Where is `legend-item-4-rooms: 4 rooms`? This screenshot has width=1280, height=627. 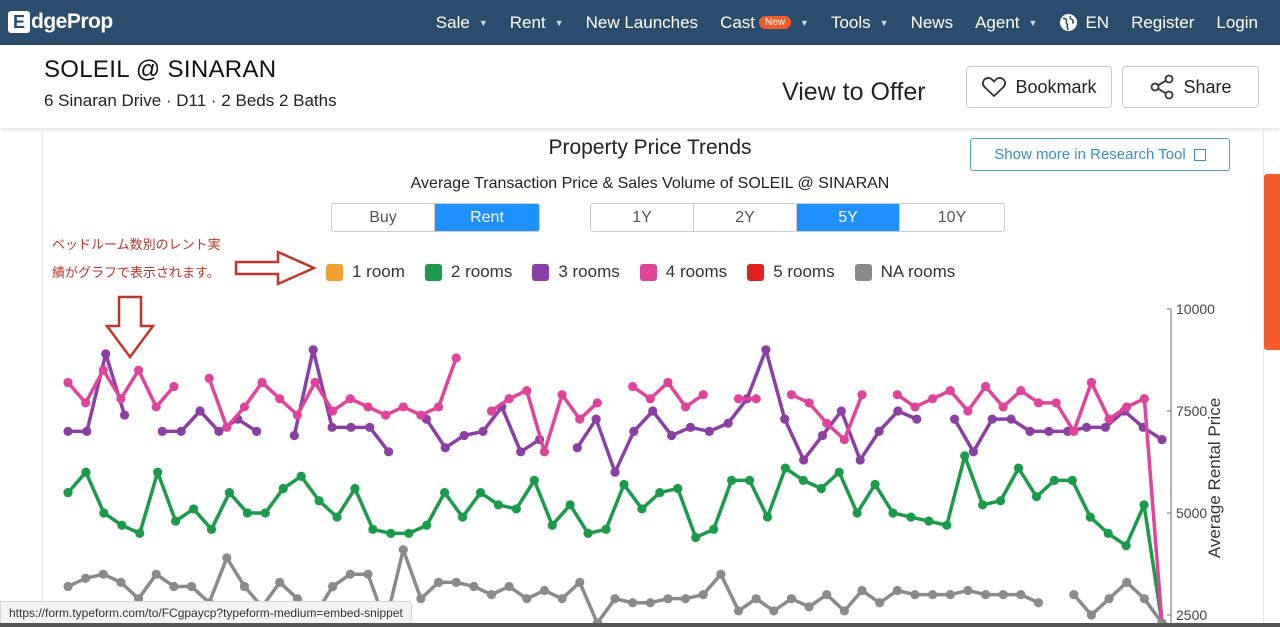
legend-item-4-rooms: 4 rooms is located at coordinates (683, 272).